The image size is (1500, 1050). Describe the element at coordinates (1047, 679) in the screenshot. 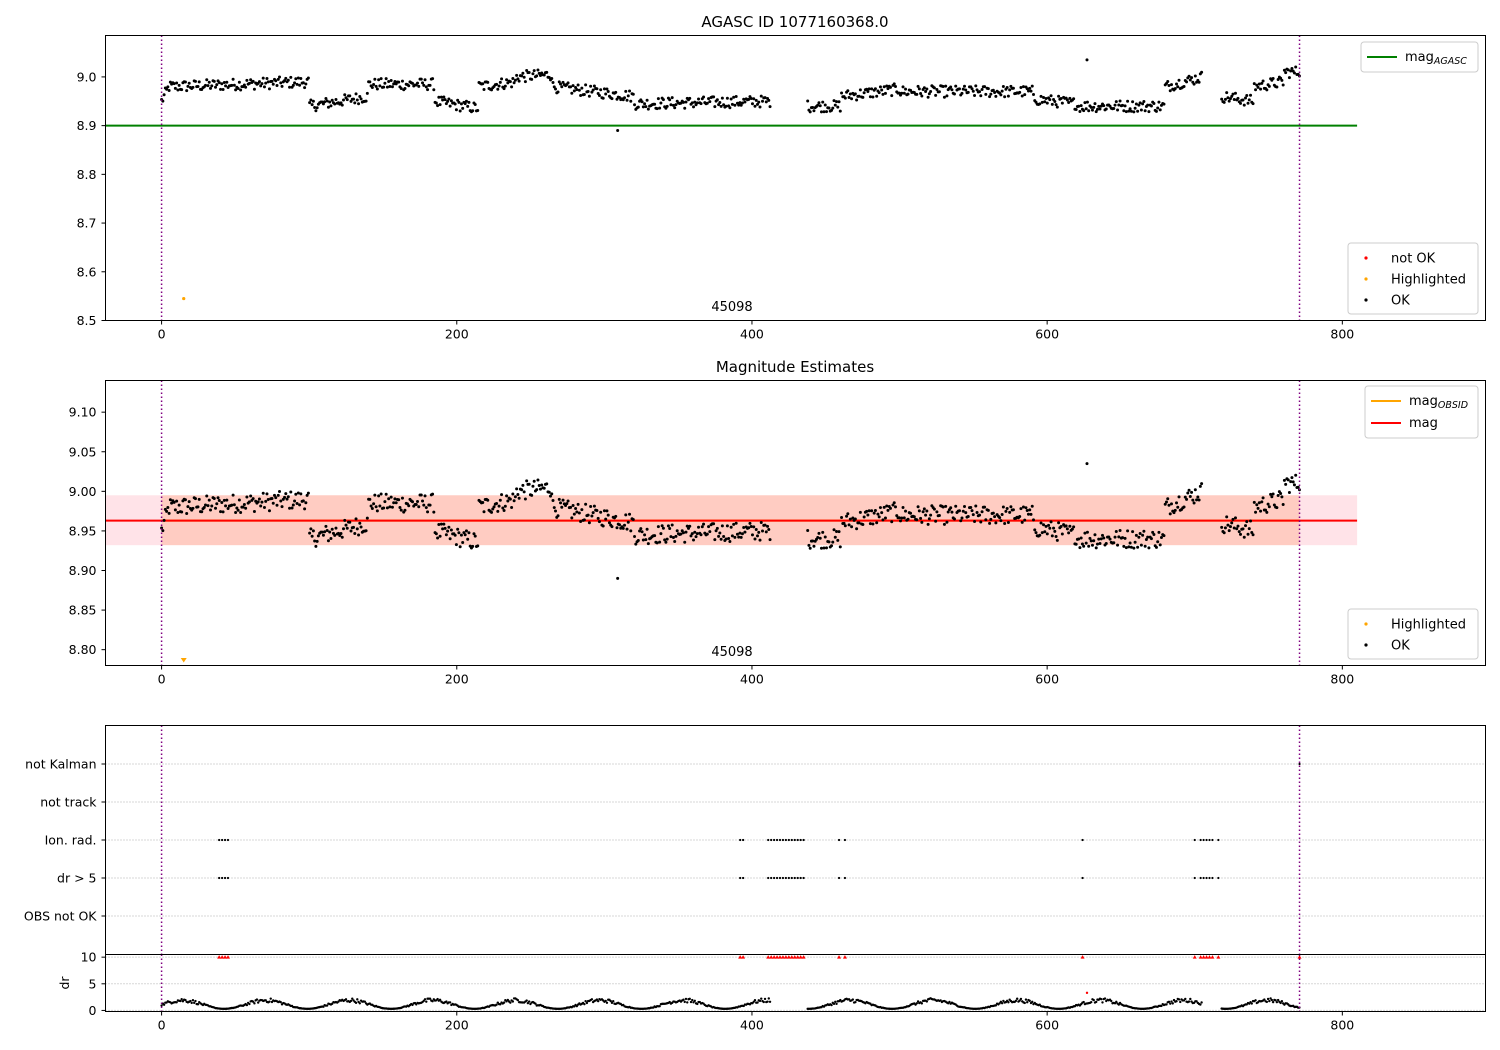

I see `p2-xtick-label: 600` at that location.